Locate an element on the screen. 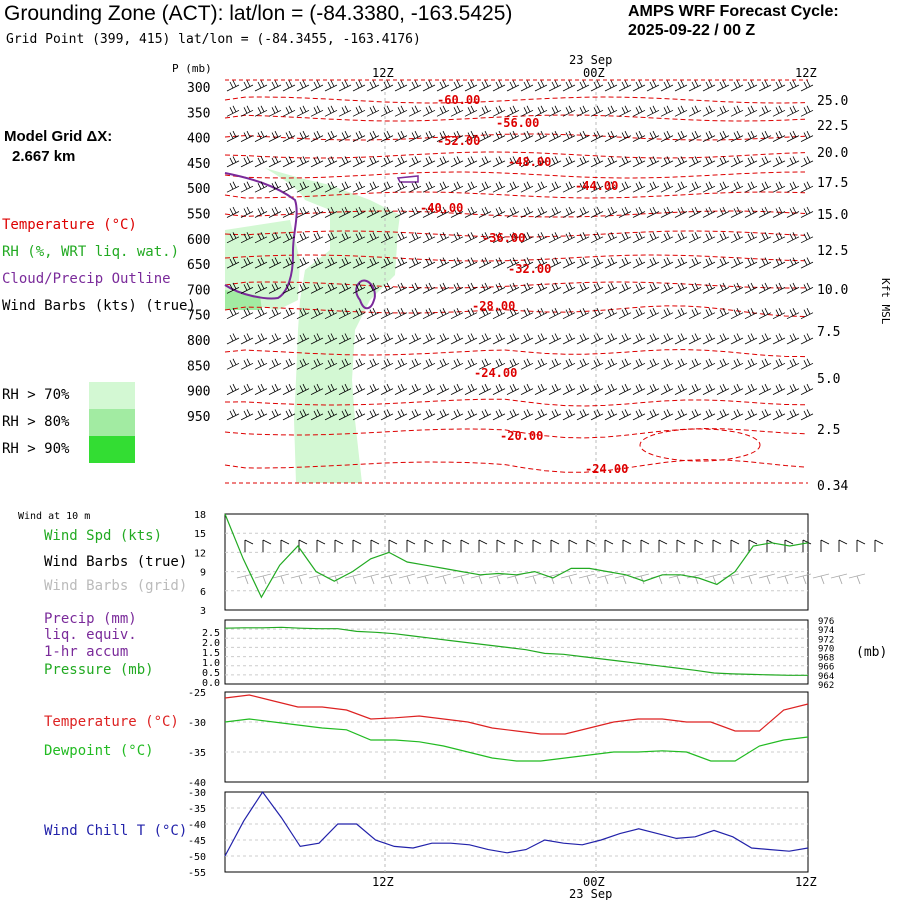 The width and height of the screenshot is (900, 900). temp-y-tick: -30 is located at coordinates (197, 723).